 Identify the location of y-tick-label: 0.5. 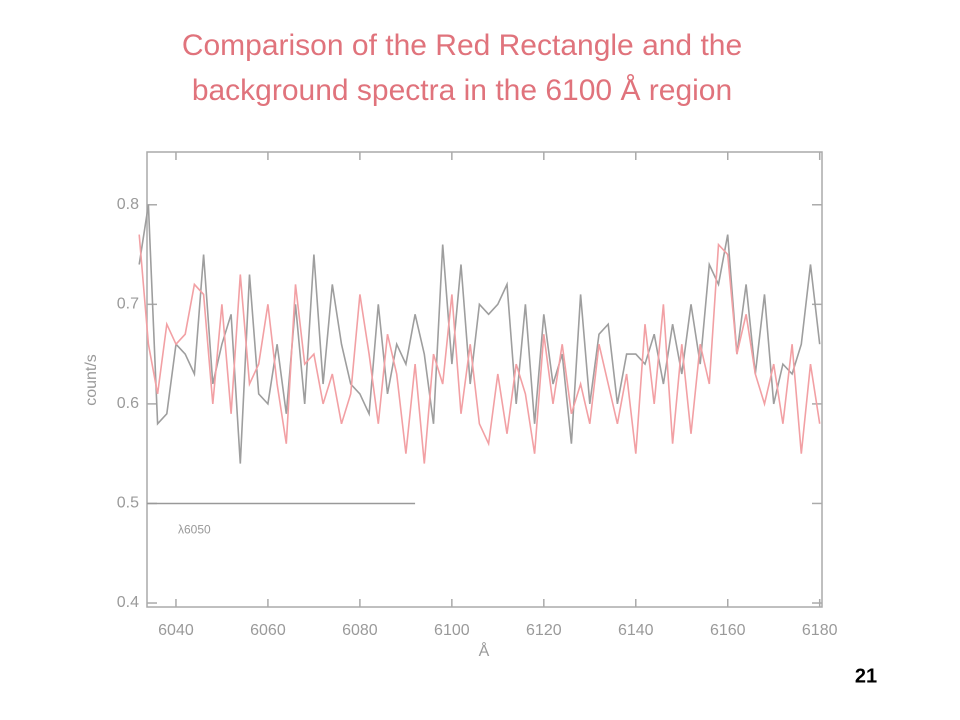
(128, 503).